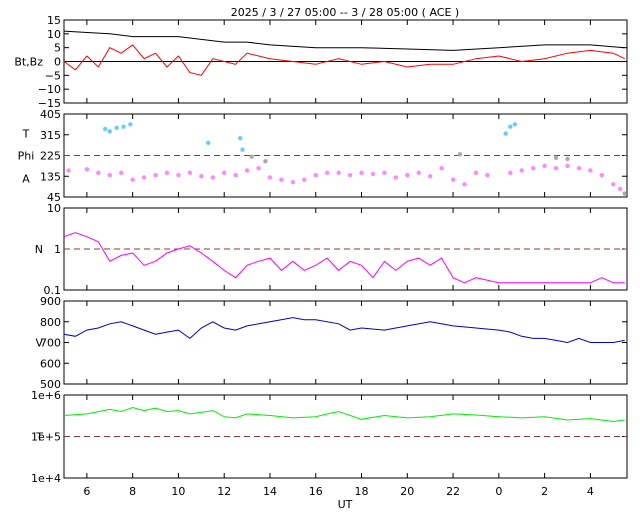 The image size is (640, 512). What do you see at coordinates (590, 491) in the screenshot?
I see `x-tick-label: 4` at bounding box center [590, 491].